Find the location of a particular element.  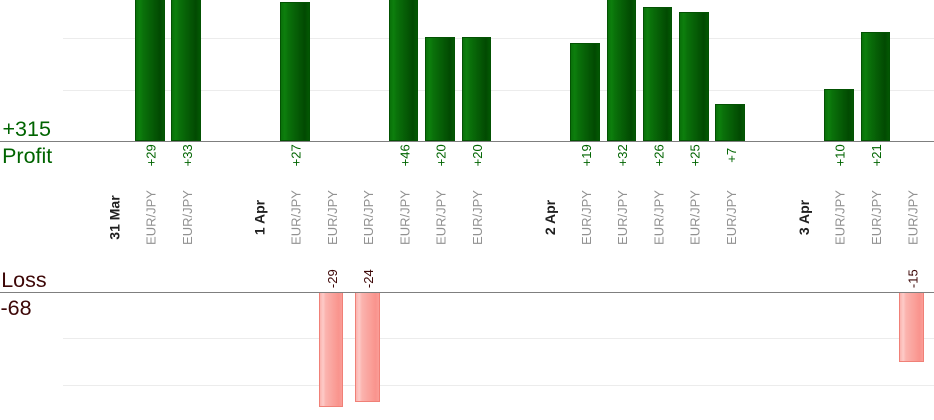

svg-text: +26 is located at coordinates (658, 155).